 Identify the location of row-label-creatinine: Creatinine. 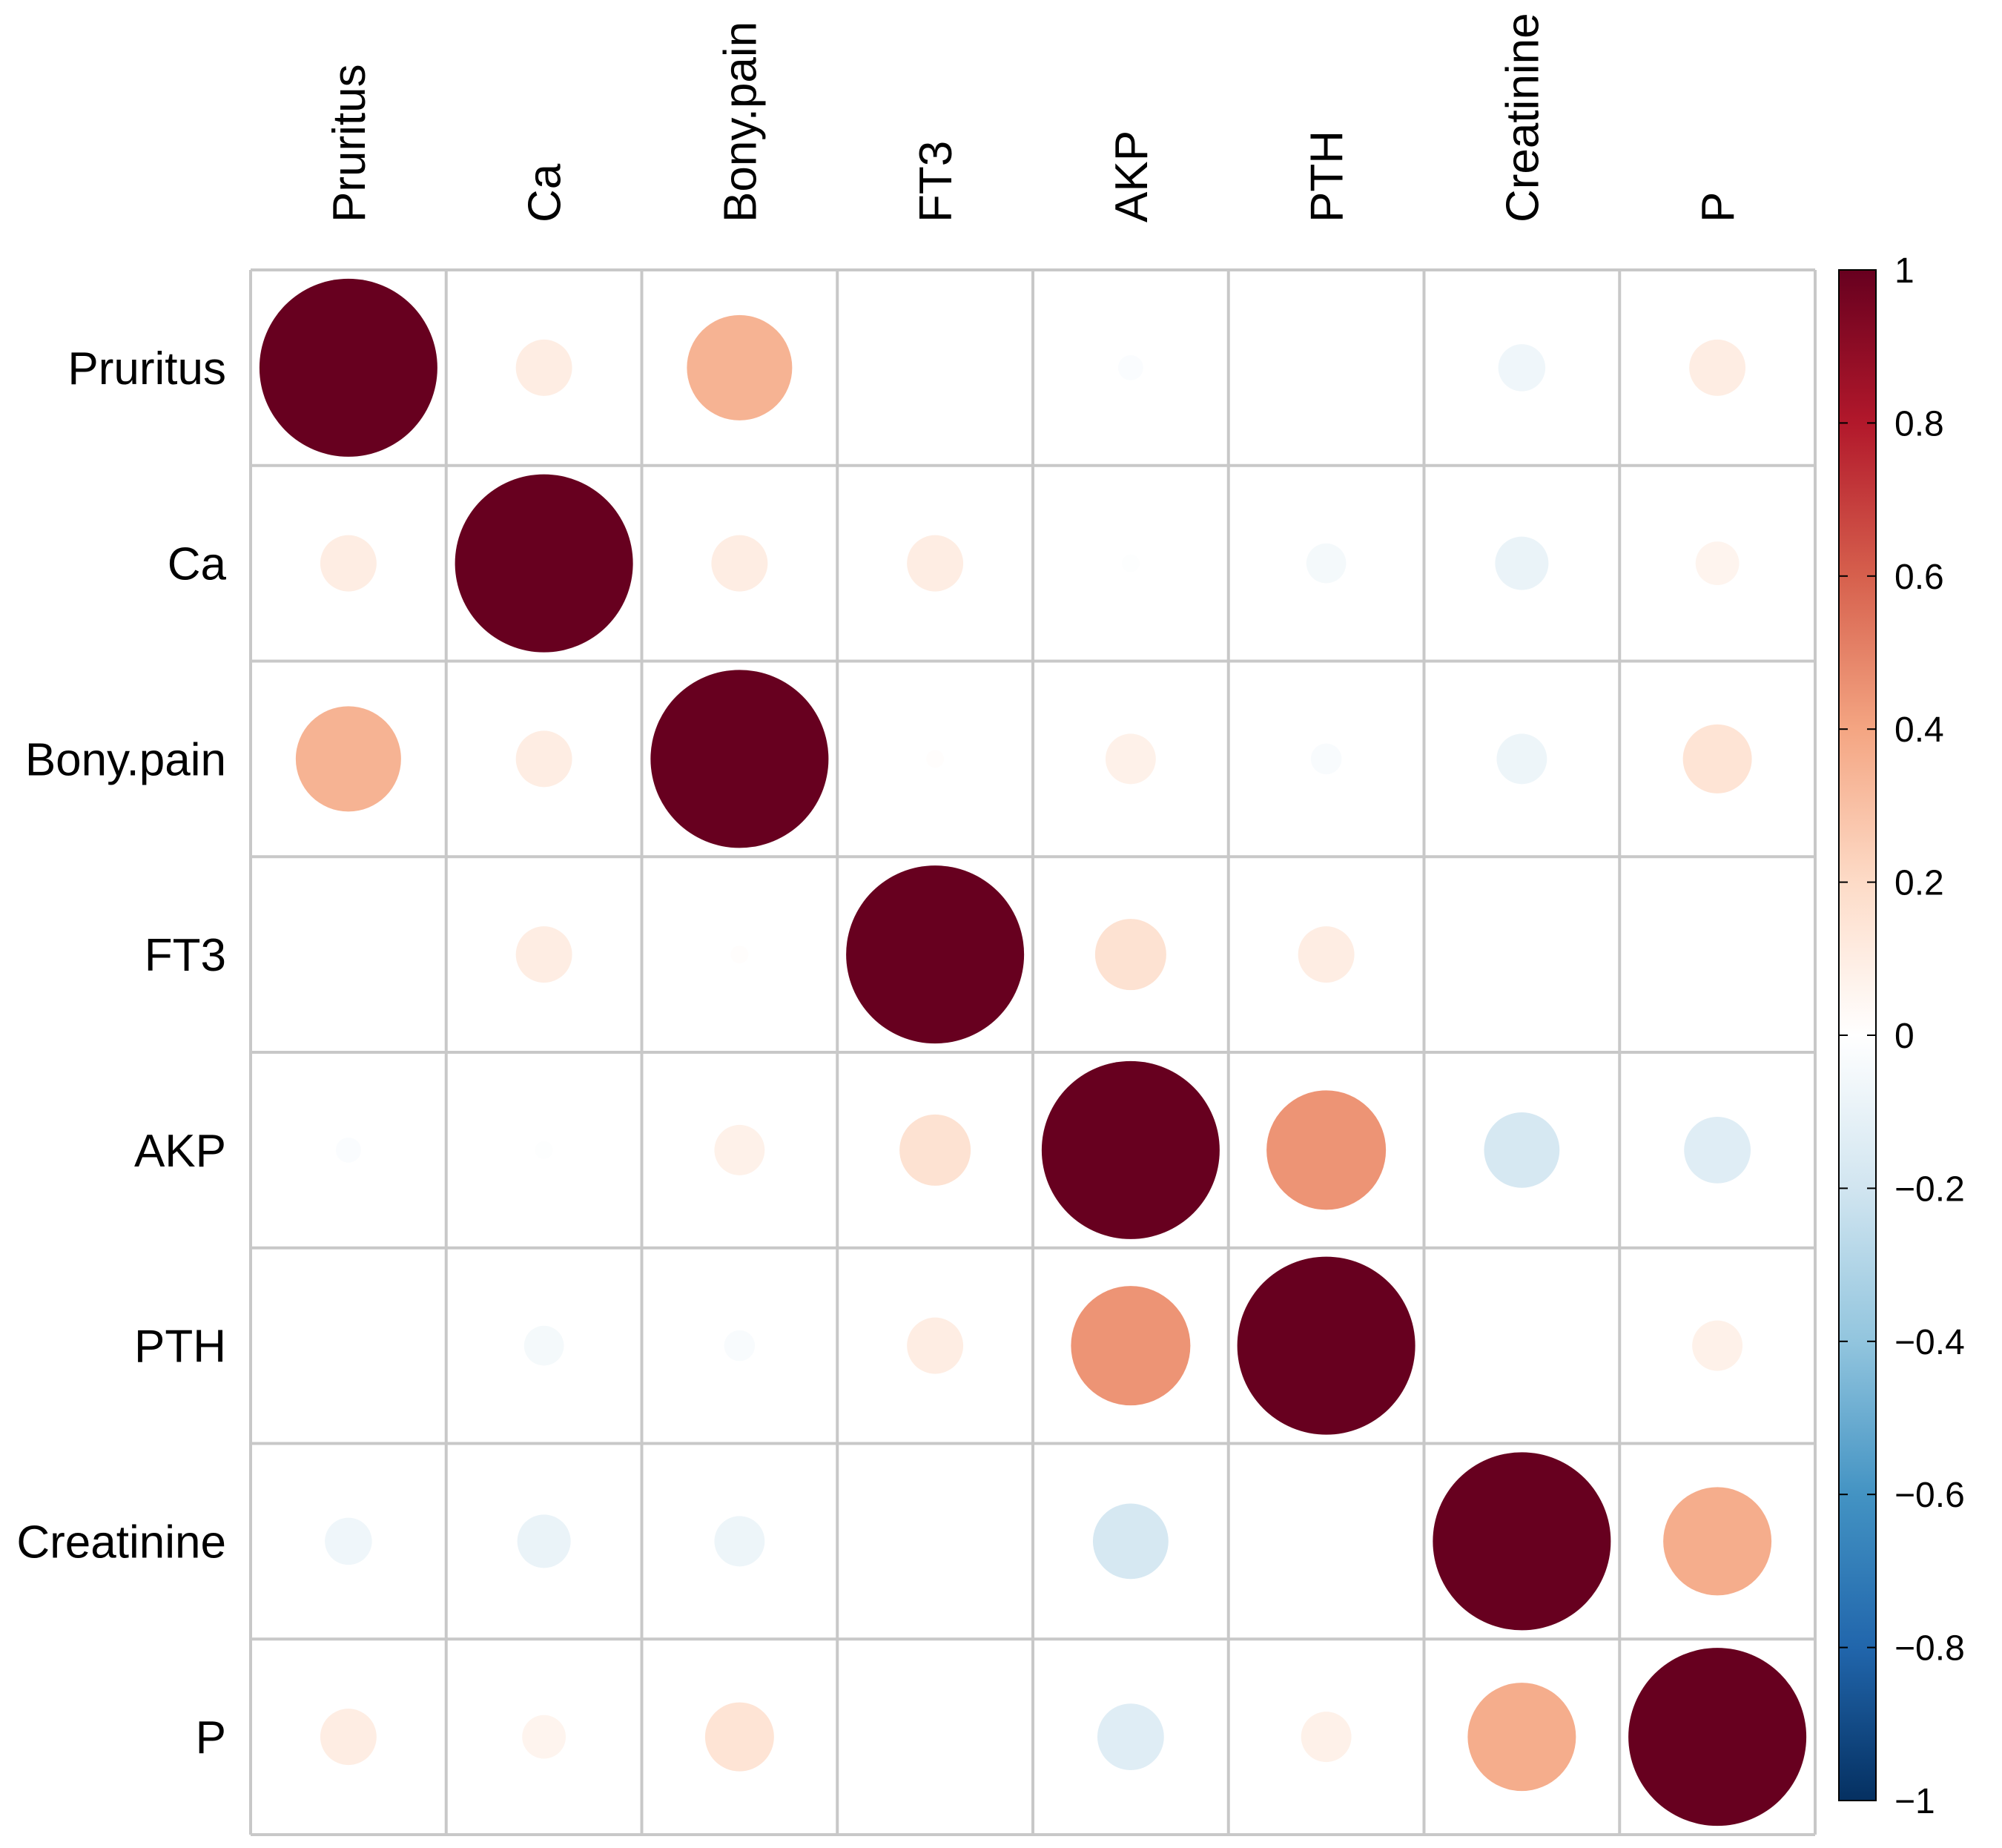
(121, 1542).